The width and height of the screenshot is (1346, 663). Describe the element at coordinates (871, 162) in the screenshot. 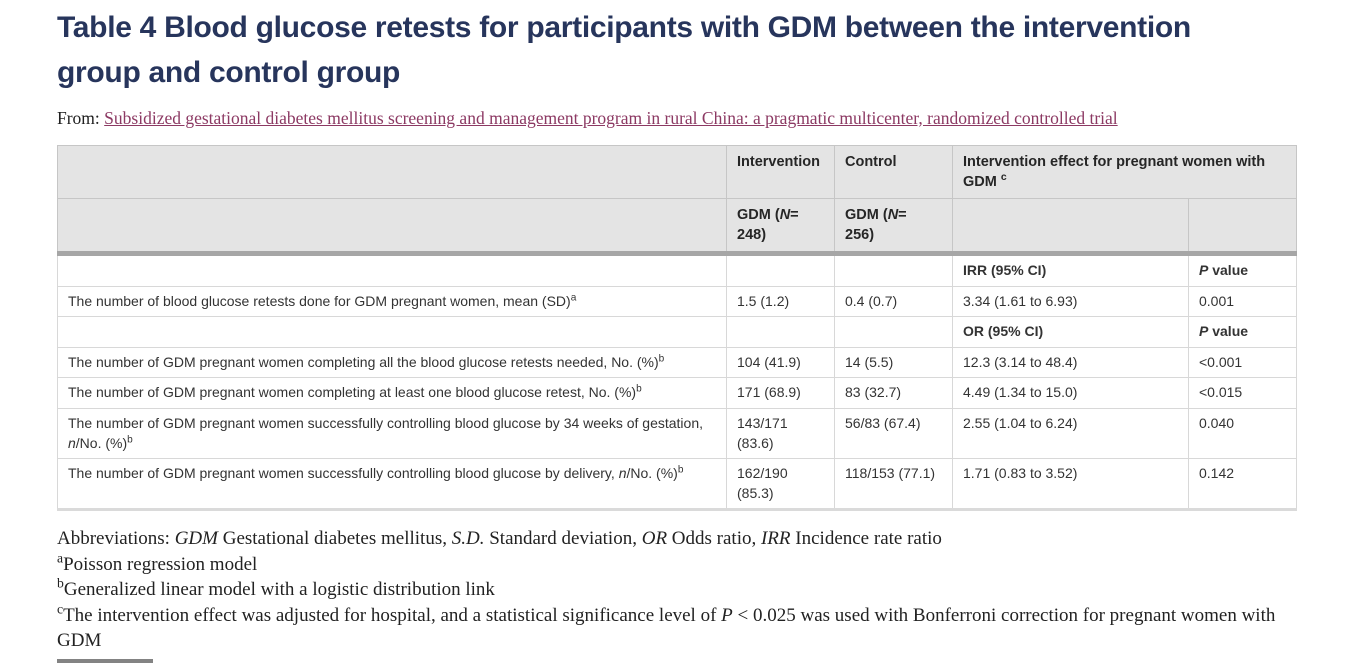

I see `text-segment: Control` at that location.